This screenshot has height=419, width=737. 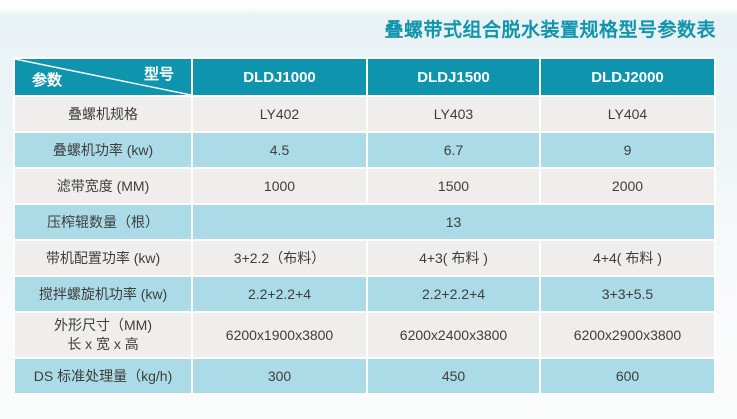 I want to click on header-row: 参数 型号 DLDJ1000 DLDJ1500 DLDJ2000, so click(x=364, y=77).